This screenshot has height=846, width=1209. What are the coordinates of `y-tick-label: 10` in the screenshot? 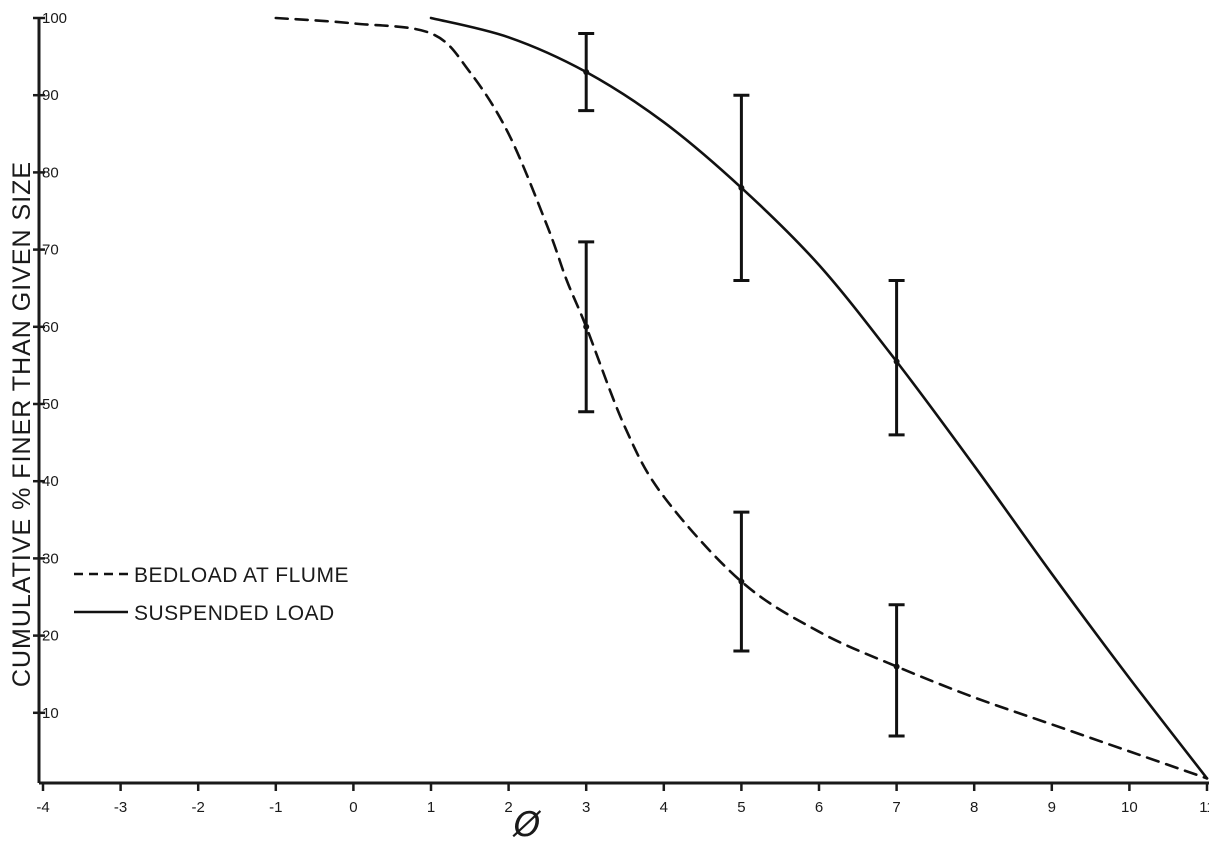 It's located at (50, 713).